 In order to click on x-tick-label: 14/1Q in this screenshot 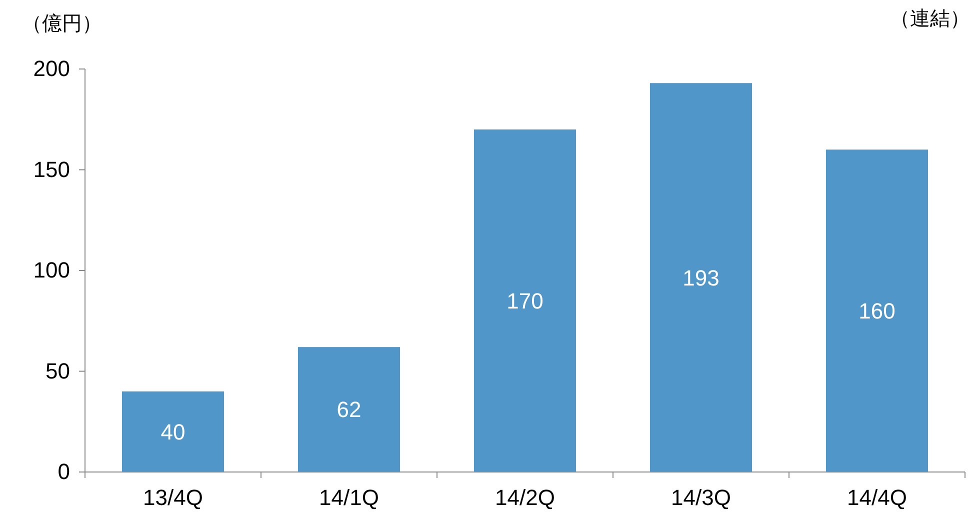, I will do `click(349, 497)`.